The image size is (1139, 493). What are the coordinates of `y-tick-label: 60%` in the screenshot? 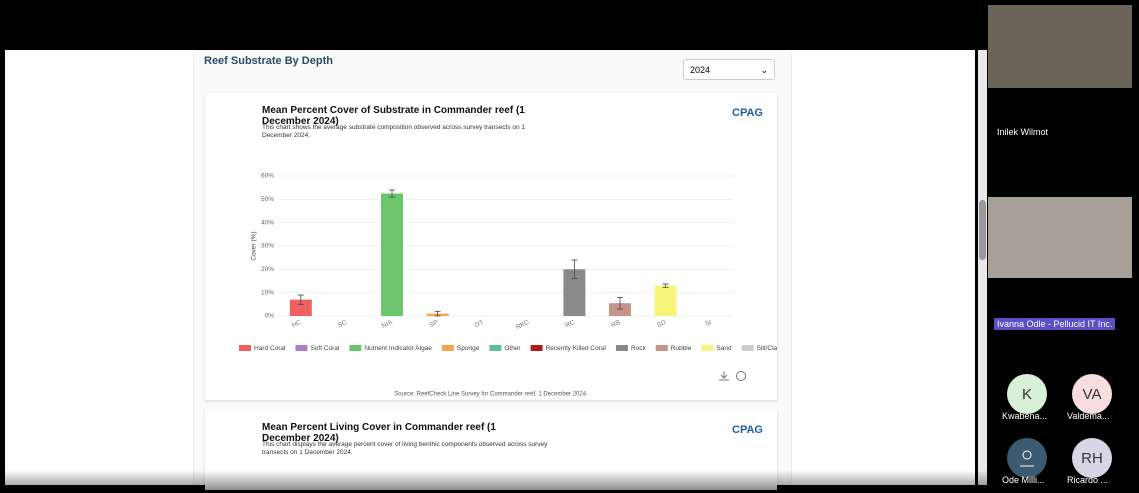 It's located at (267, 176).